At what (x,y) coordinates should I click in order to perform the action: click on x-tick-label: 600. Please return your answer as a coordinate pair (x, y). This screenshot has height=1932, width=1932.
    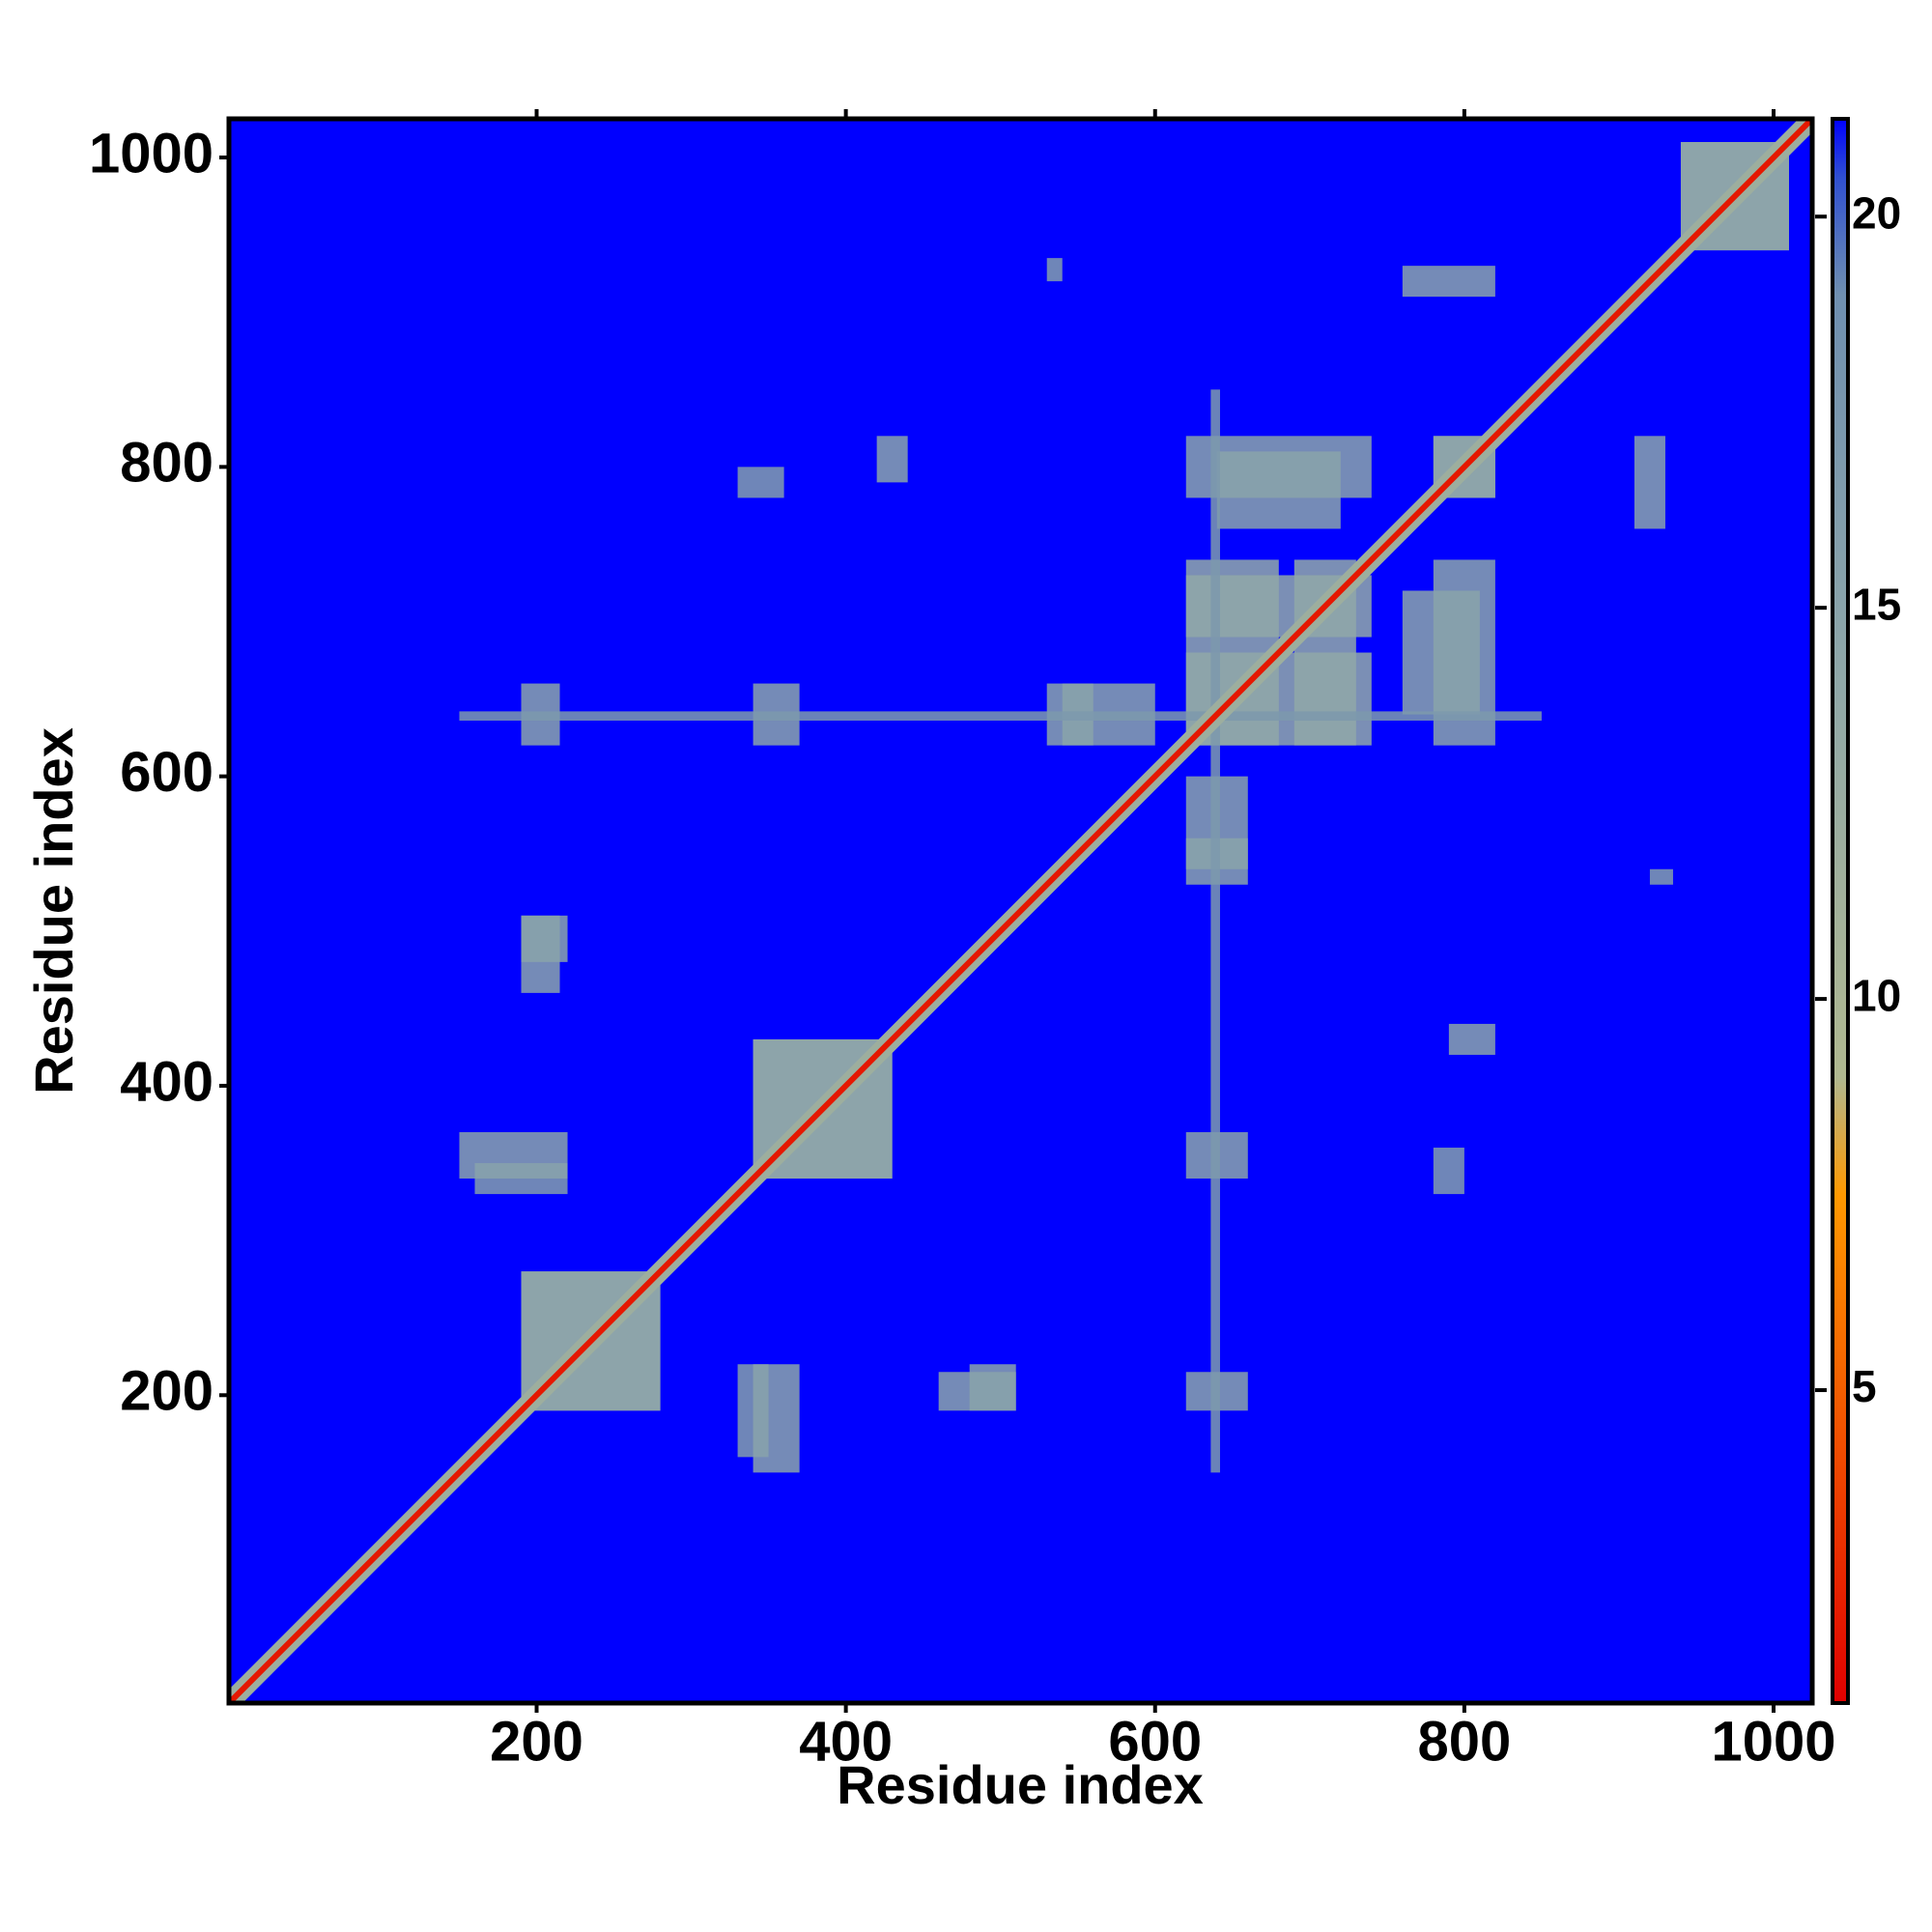
    Looking at the image, I should click on (1155, 1741).